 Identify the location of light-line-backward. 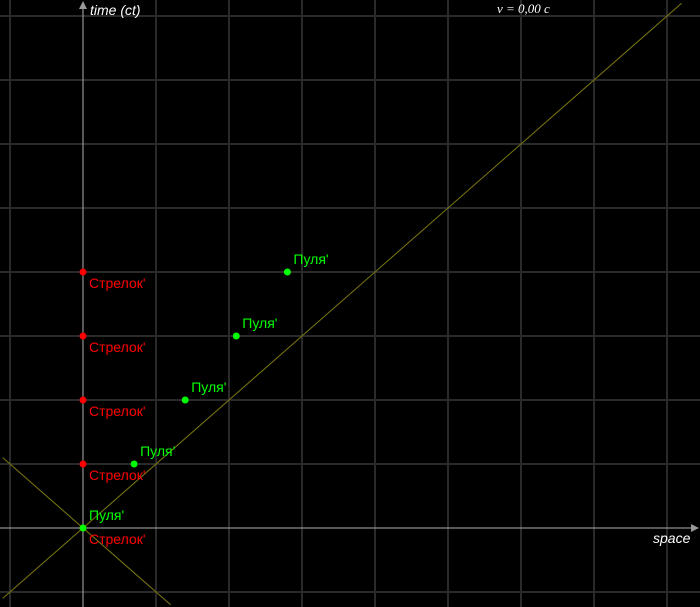
(86, 531).